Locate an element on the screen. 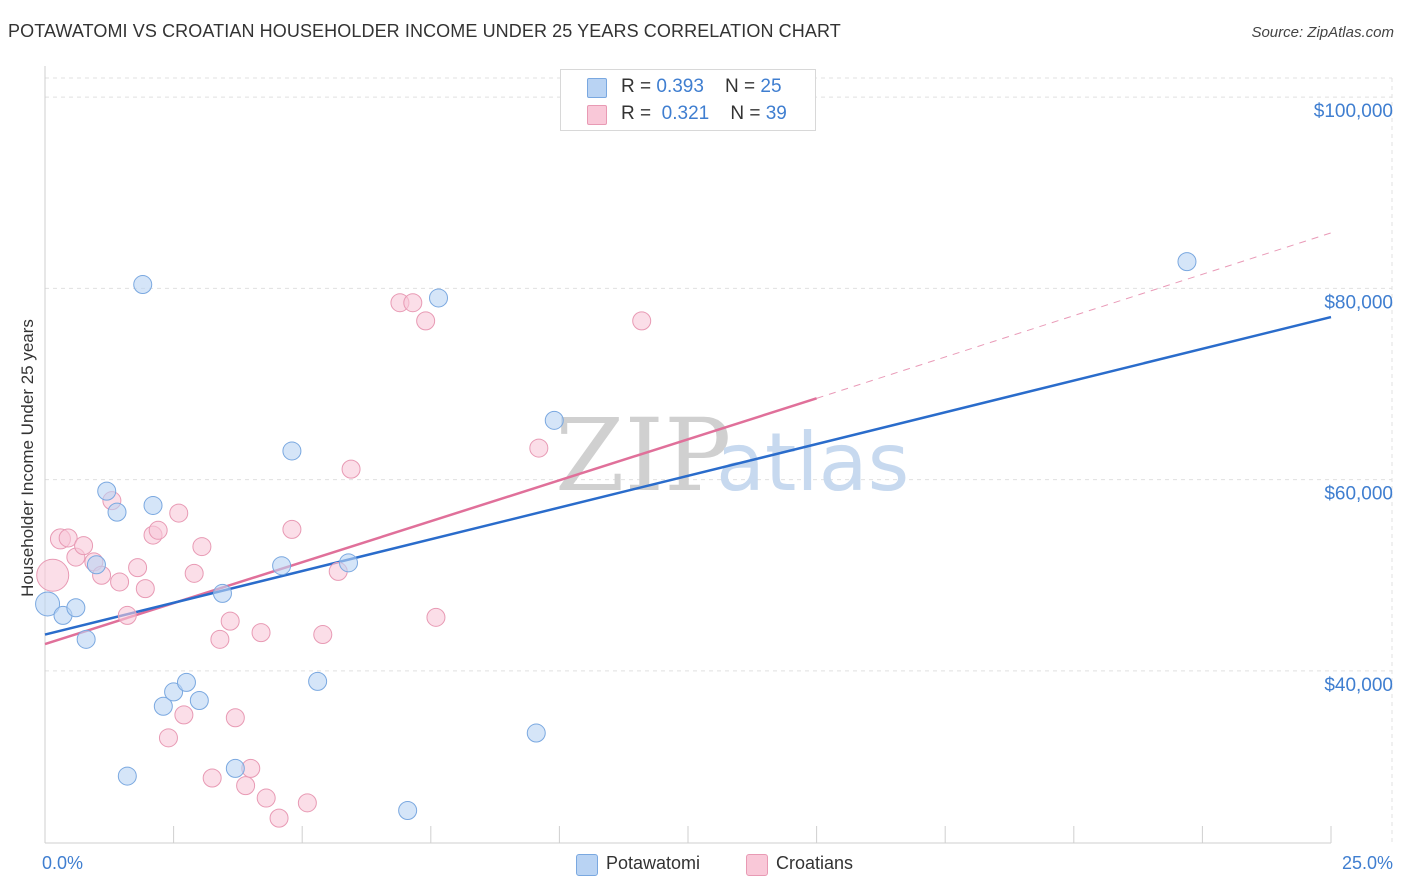 The image size is (1406, 892). watermark-atlas: atlas is located at coordinates (812, 462).